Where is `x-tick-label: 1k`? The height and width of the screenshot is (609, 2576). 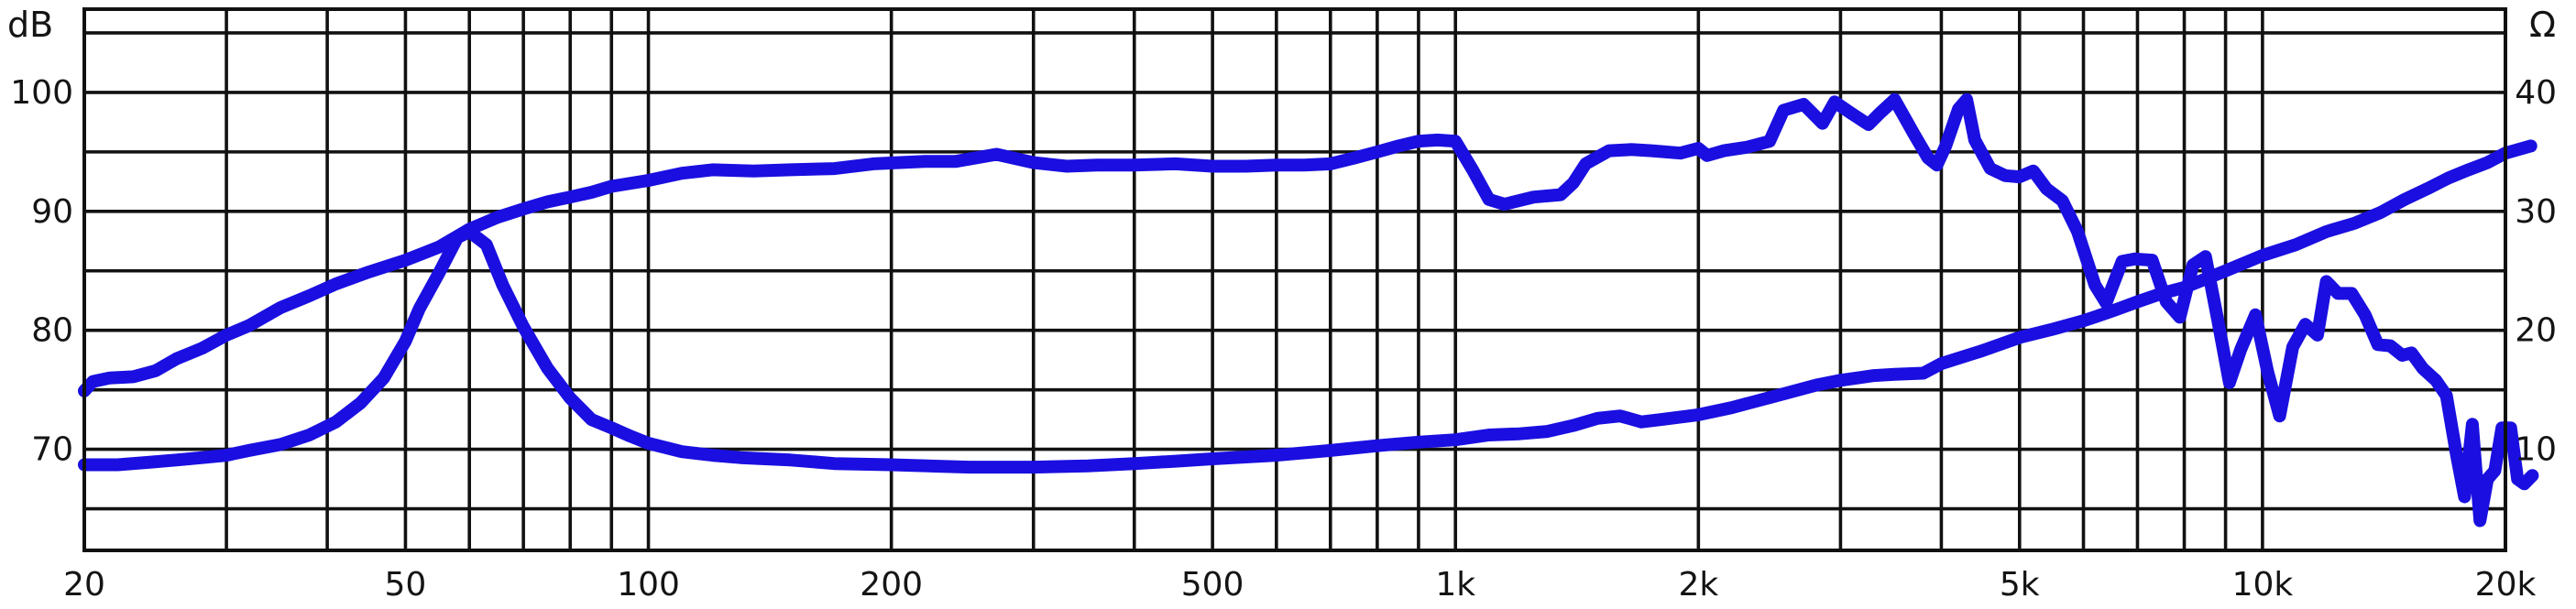 x-tick-label: 1k is located at coordinates (1455, 585).